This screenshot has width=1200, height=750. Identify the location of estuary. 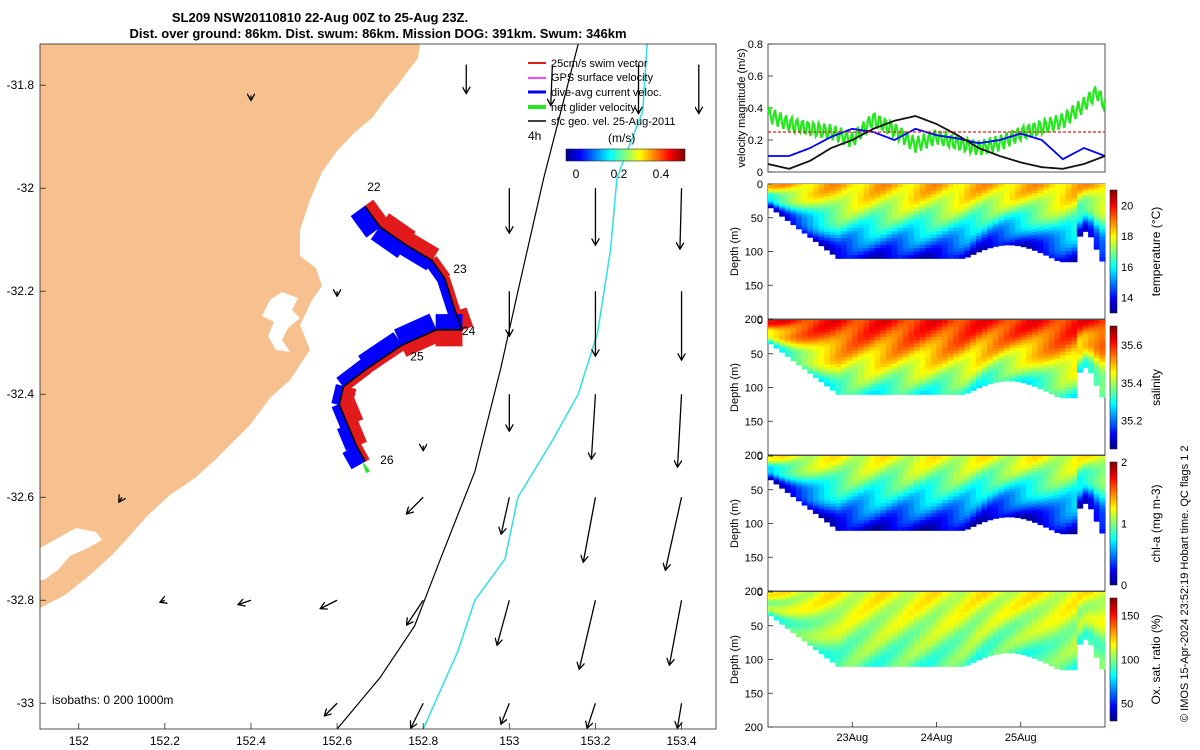
(281, 322).